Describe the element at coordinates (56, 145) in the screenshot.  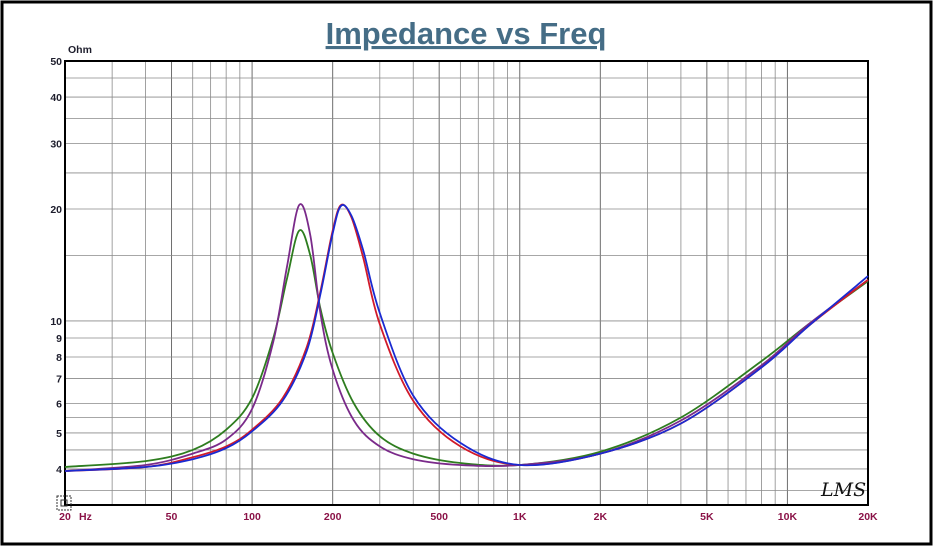
I see `y-tick-label: 30` at that location.